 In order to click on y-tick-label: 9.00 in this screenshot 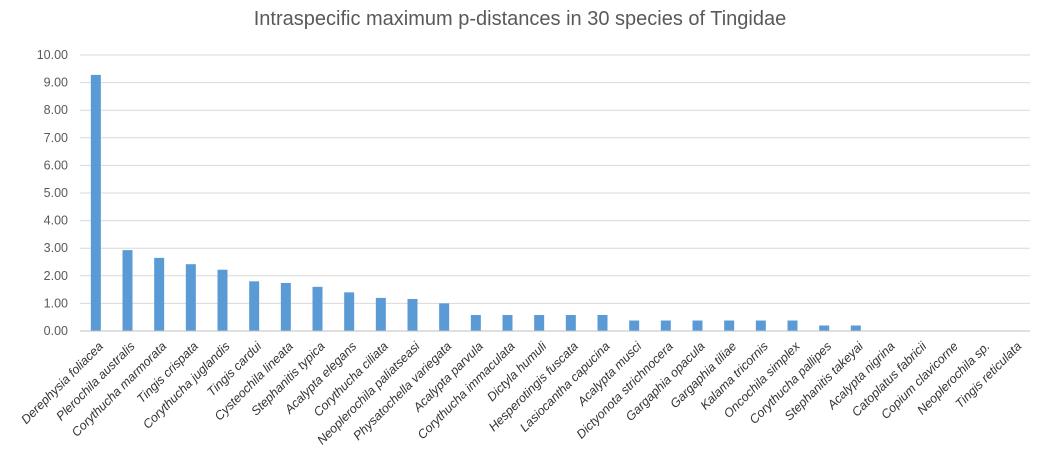, I will do `click(56, 83)`.